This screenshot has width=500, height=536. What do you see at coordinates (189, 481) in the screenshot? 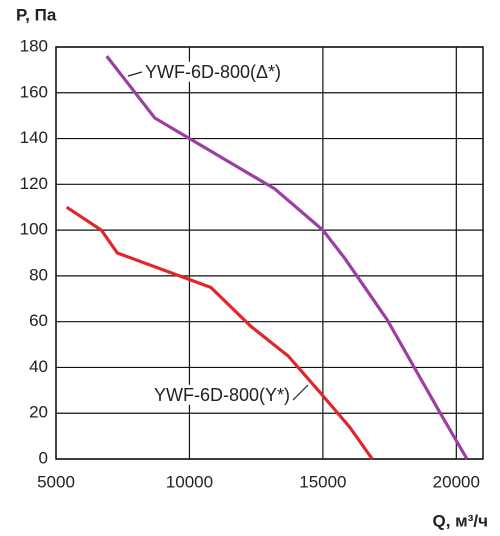
I see `x-tick-label: 10000` at bounding box center [189, 481].